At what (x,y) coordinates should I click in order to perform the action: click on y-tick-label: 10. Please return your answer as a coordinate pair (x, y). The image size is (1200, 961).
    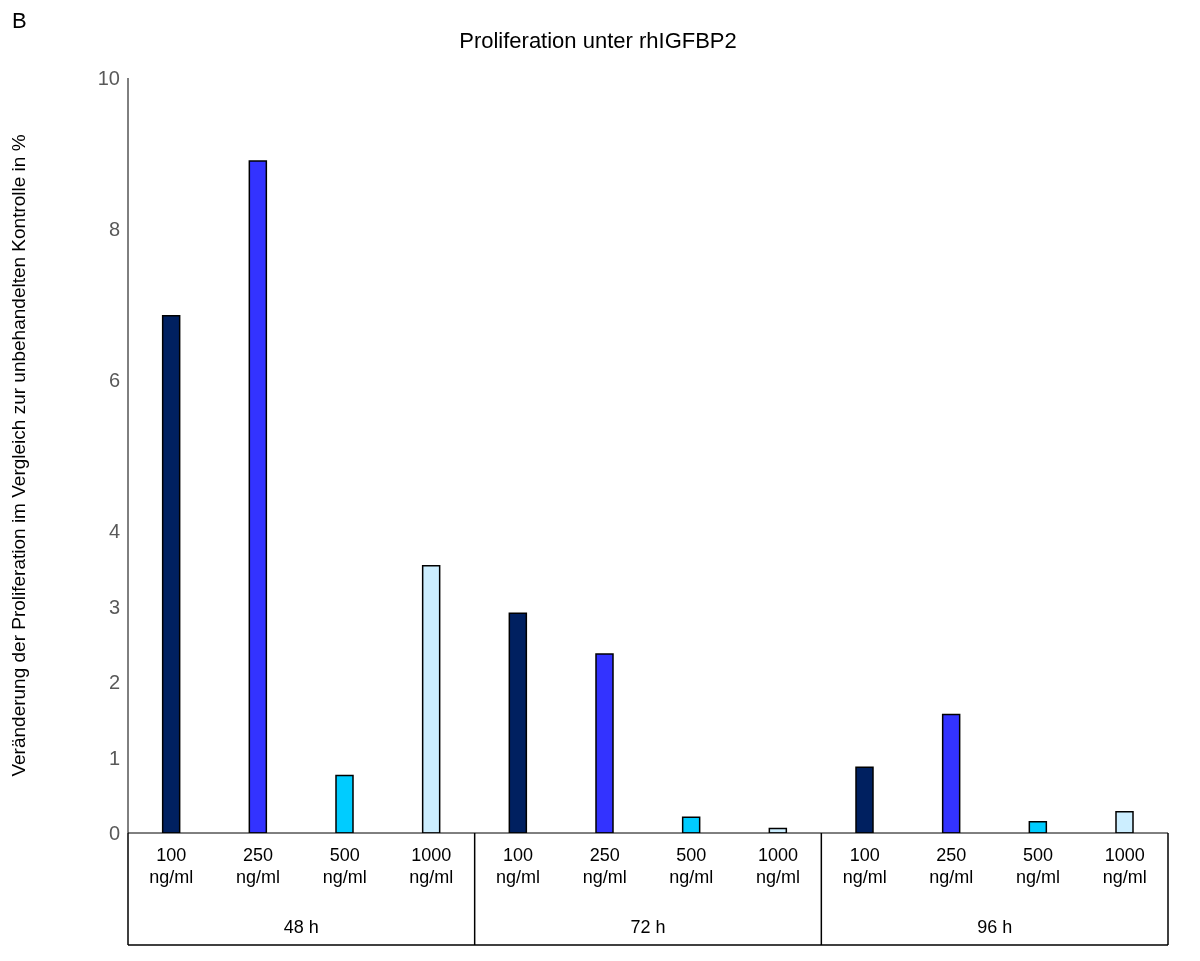
    Looking at the image, I should click on (108, 78).